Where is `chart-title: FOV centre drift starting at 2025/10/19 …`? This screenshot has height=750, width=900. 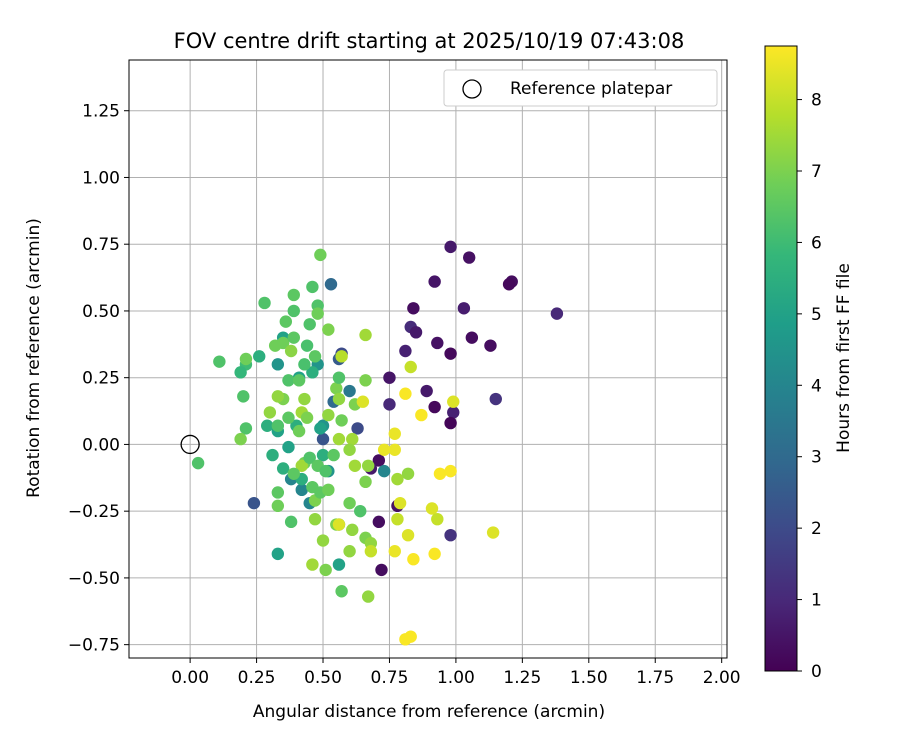 chart-title: FOV centre drift starting at 2025/10/19 … is located at coordinates (429, 41).